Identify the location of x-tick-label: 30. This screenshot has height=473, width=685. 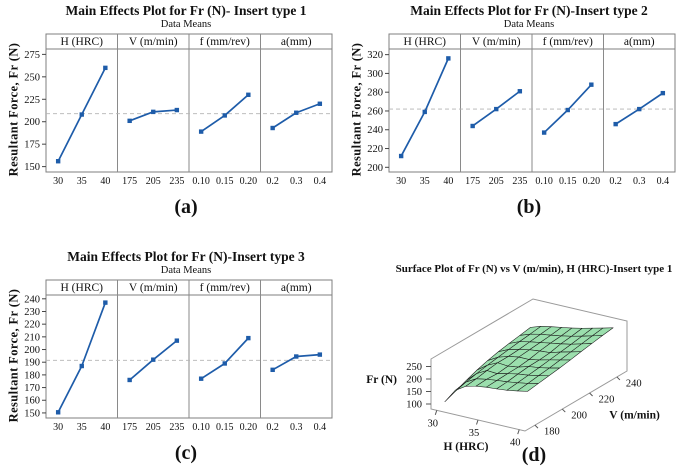
(433, 423).